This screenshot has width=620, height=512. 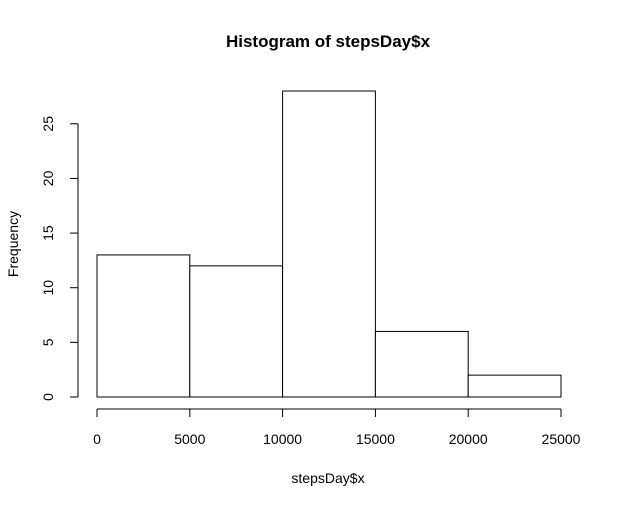 I want to click on y-tick-label-4: 20, so click(x=48, y=178).